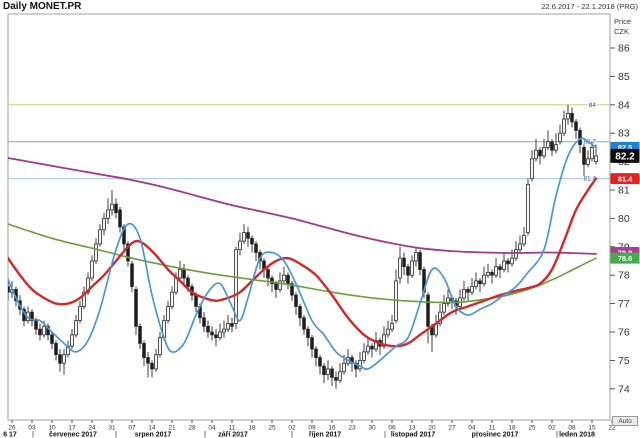  What do you see at coordinates (152, 428) in the screenshot?
I see `svg-text: 14` at bounding box center [152, 428].